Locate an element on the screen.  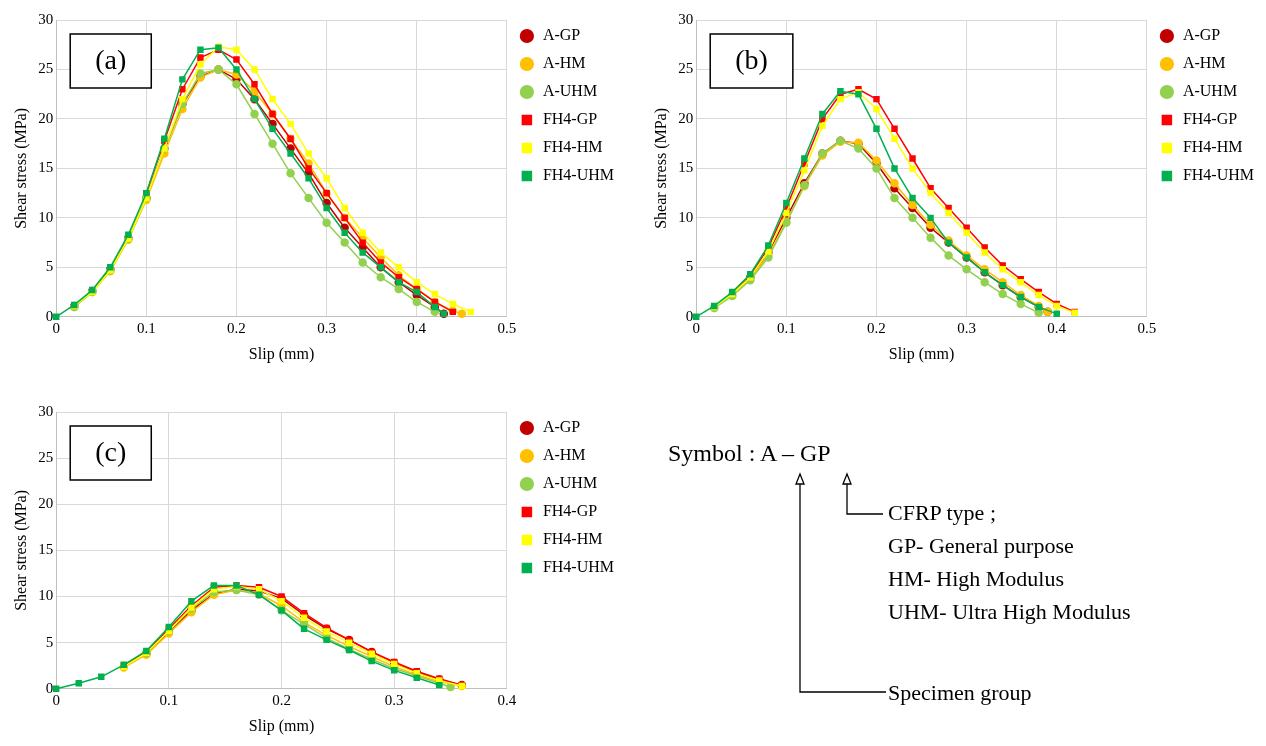
text: UHM- Ultra High Modulus is located at coordinates (1009, 612).